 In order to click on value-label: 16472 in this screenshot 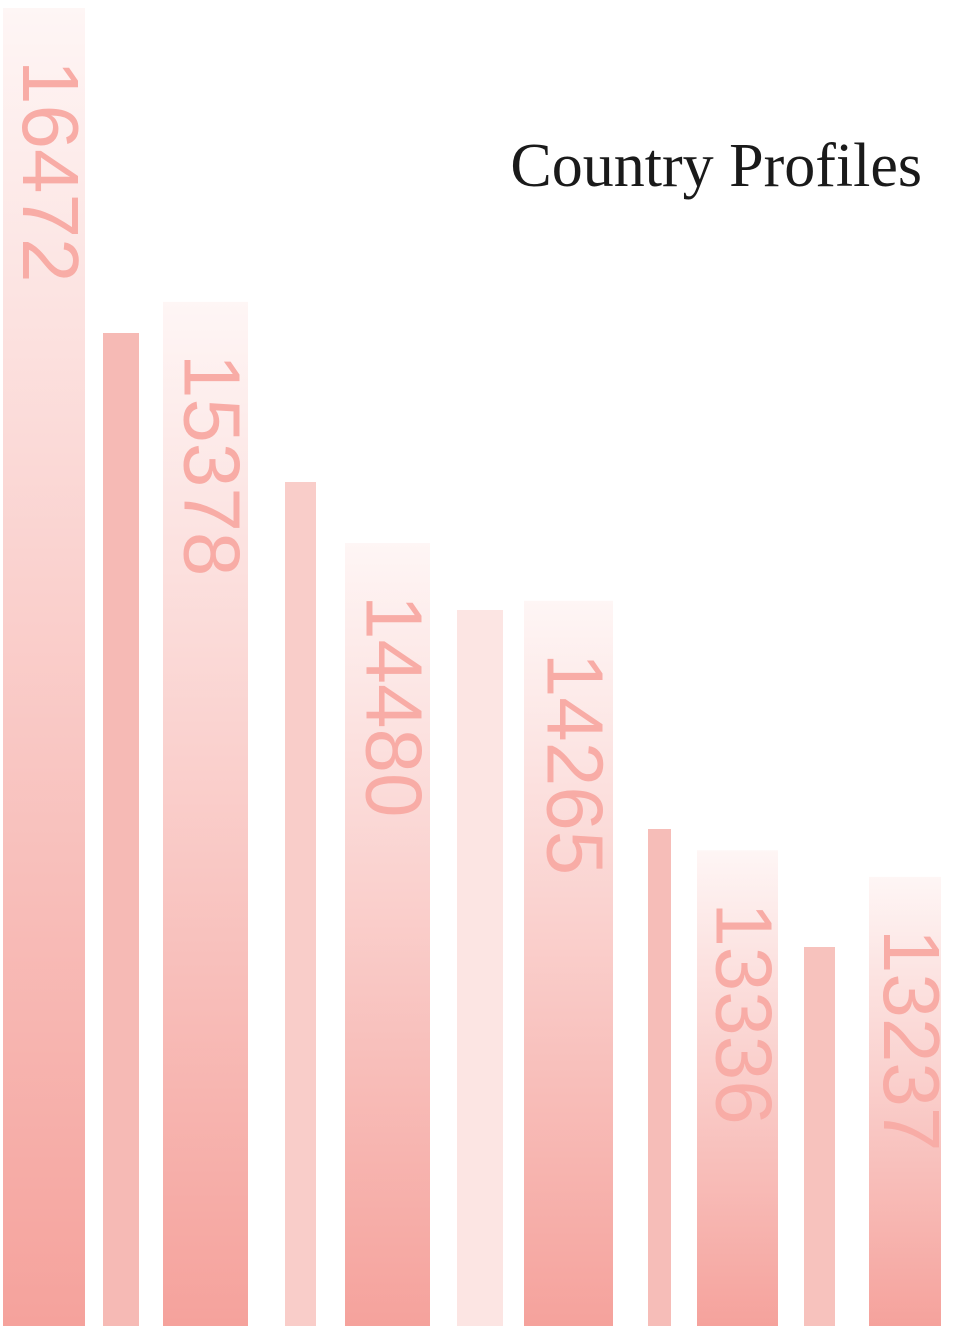, I will do `click(50, 171)`.